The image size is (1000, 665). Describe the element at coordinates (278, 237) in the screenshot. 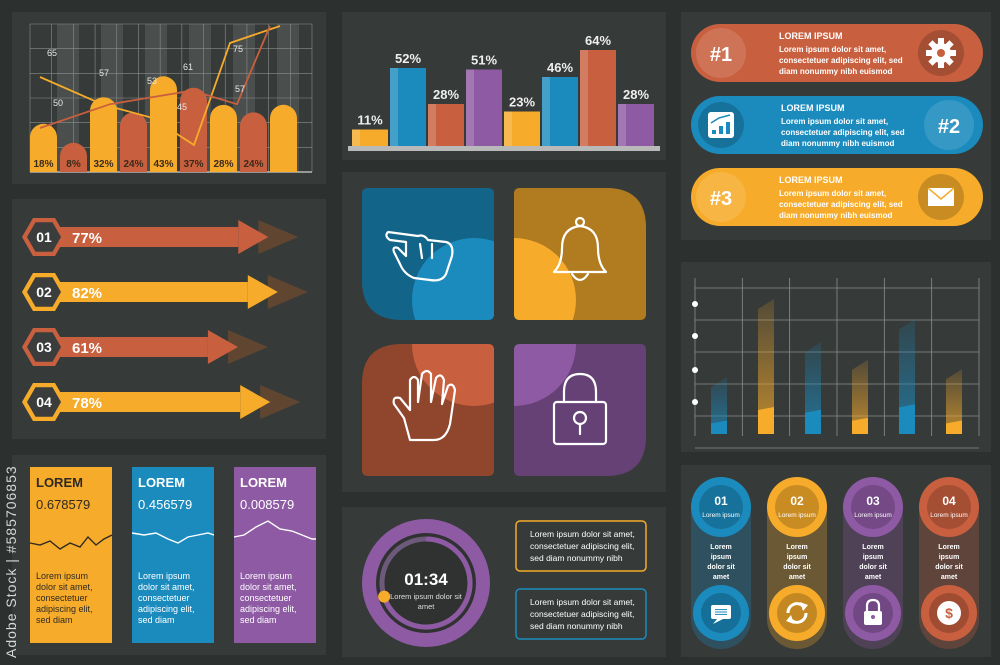

I see `arrow-shadow` at that location.